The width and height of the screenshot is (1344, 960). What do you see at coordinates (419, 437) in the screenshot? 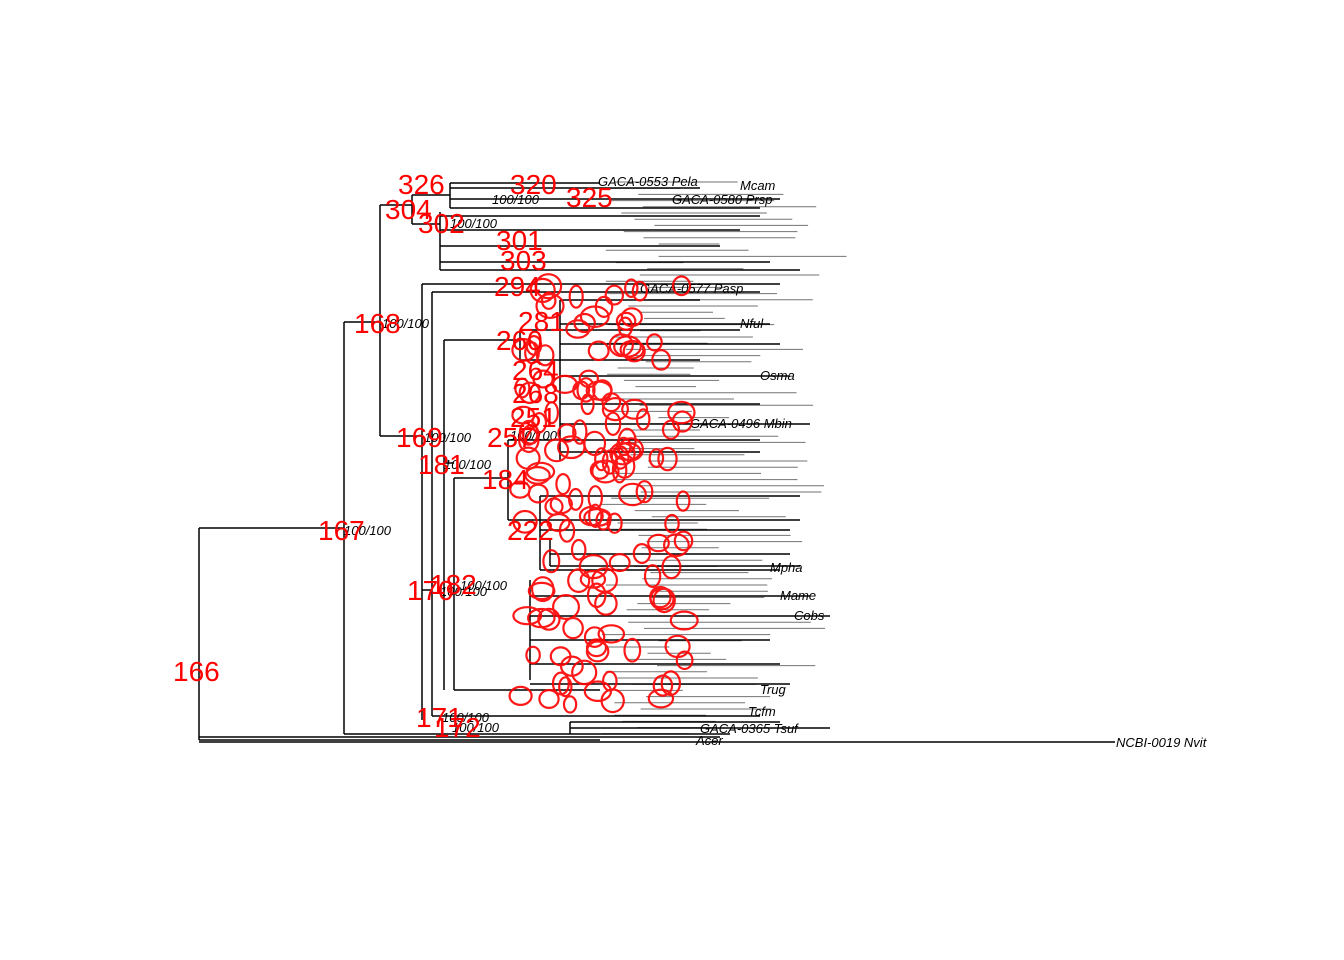
I see `node-number: 169` at bounding box center [419, 437].